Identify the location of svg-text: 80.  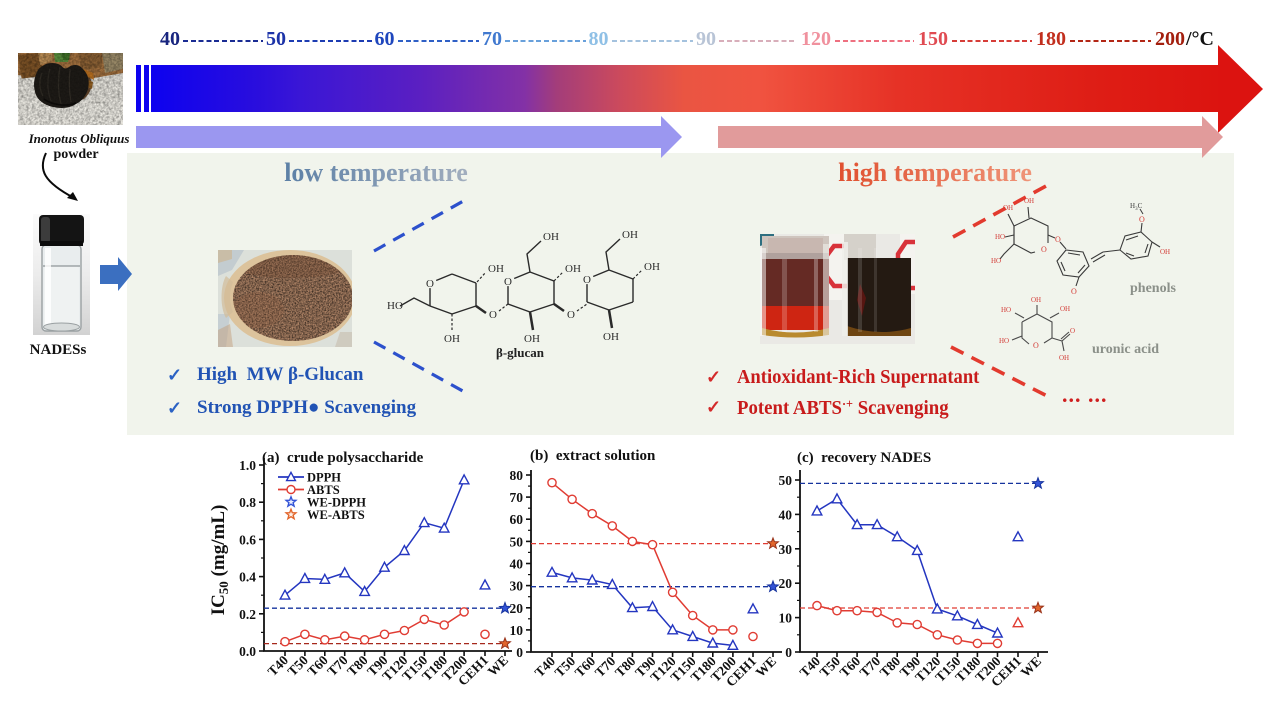
(517, 475).